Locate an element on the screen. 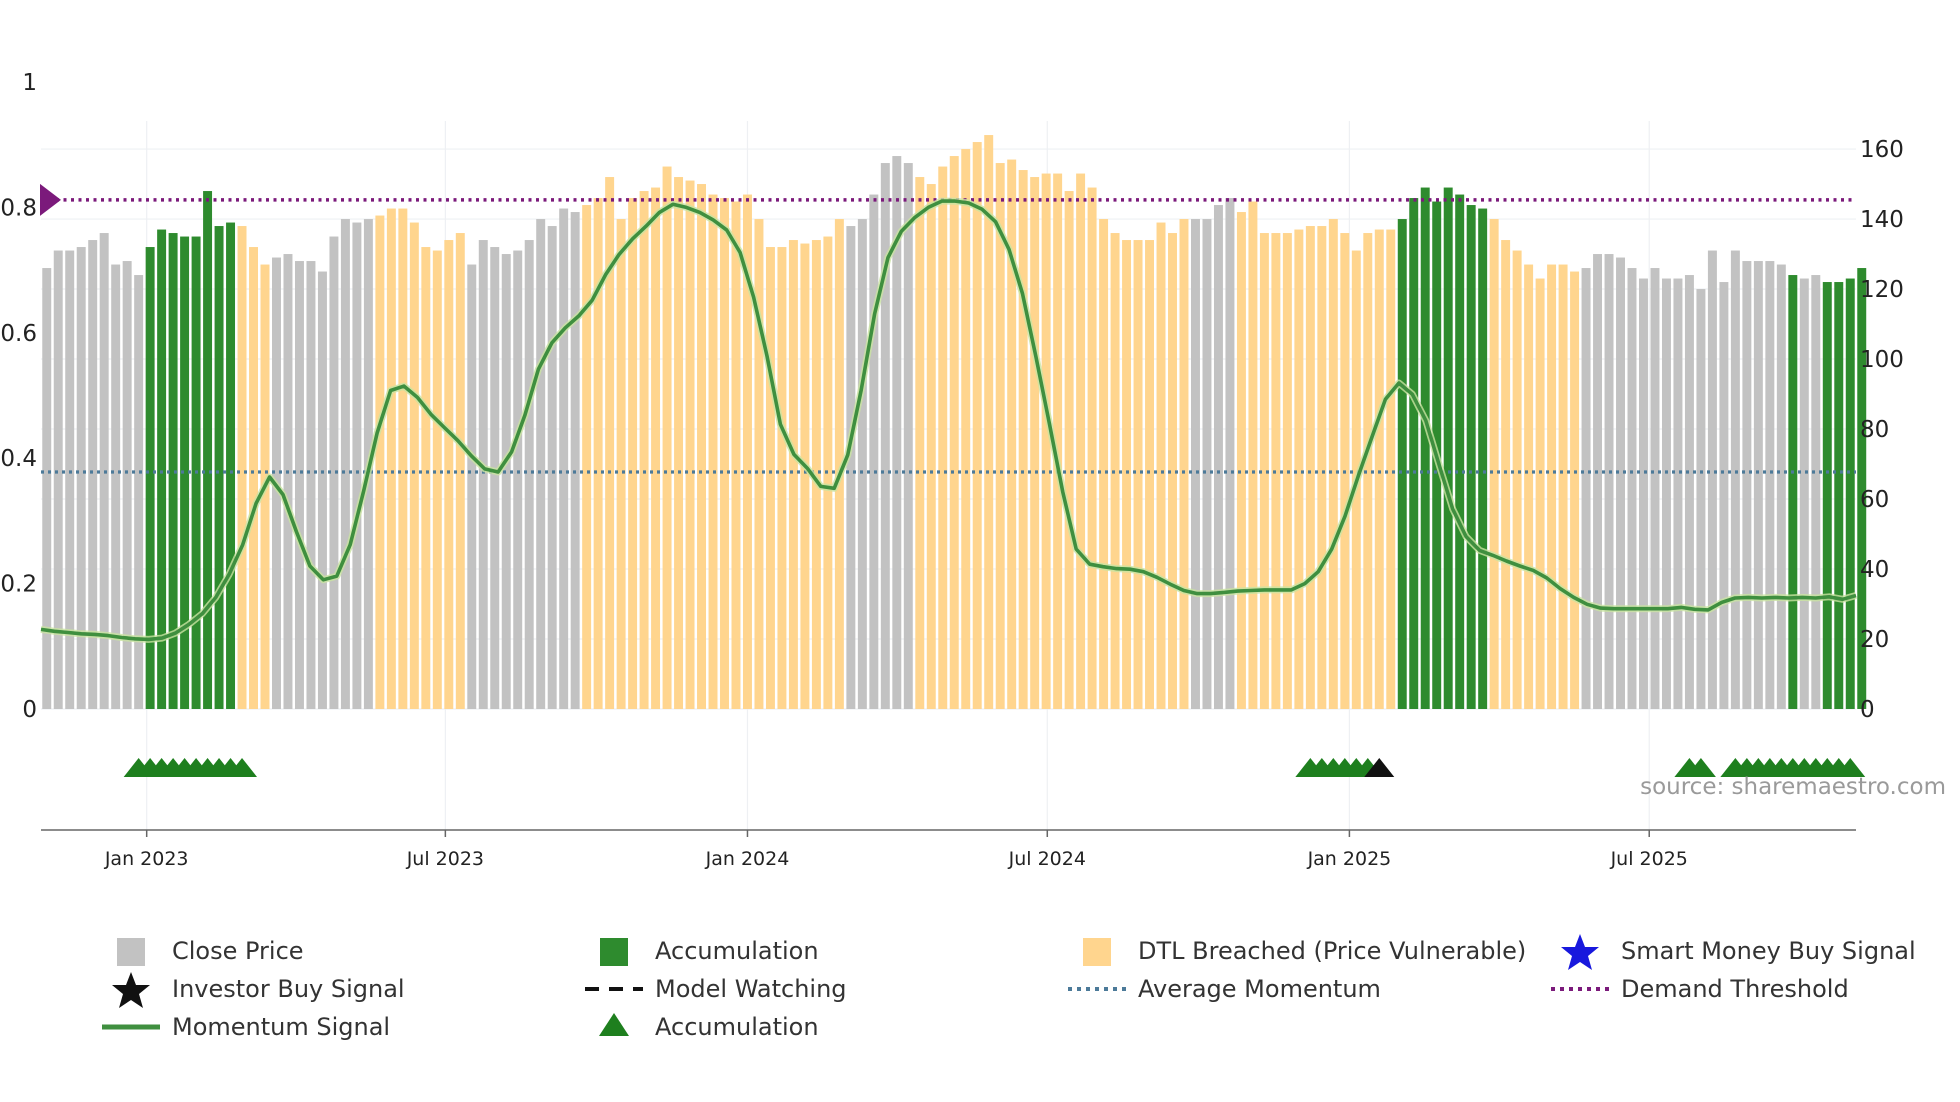 The image size is (1960, 1102). source-credit: source: sharemaestro.com is located at coordinates (1793, 787).